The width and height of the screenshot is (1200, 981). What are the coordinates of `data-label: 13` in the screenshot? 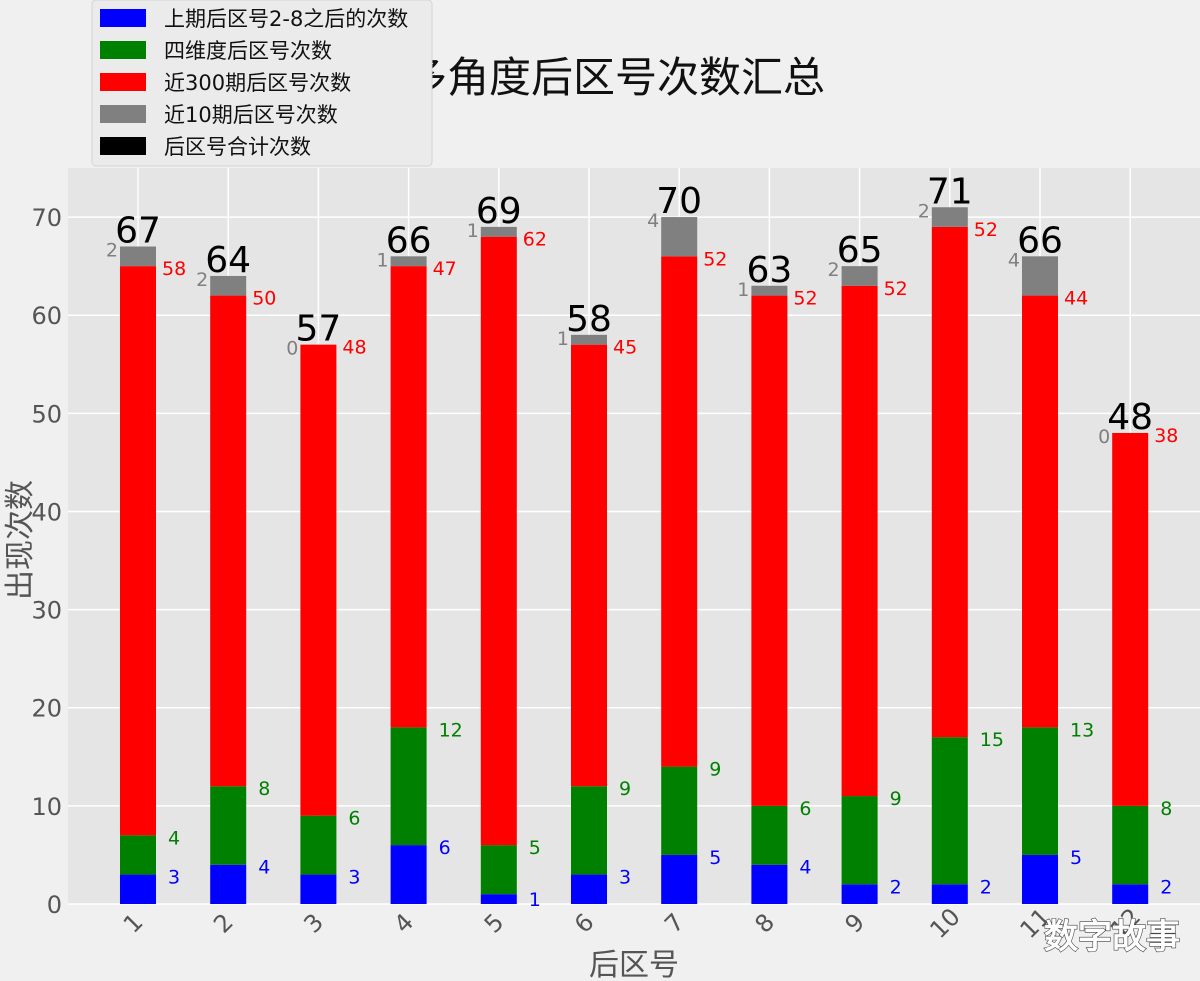 It's located at (1082, 730).